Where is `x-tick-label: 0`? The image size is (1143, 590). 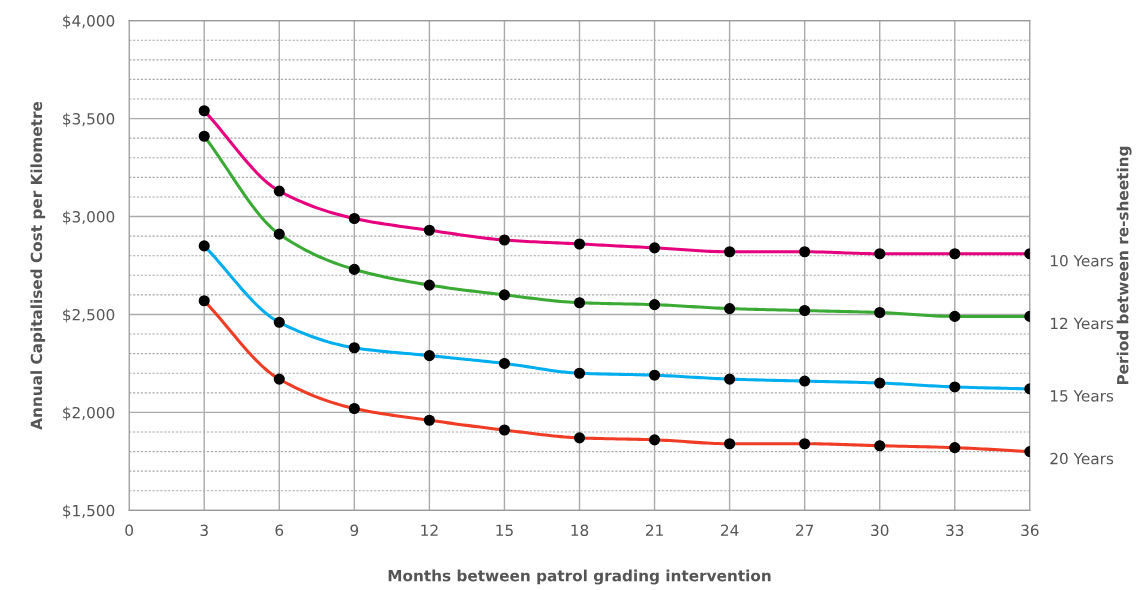 x-tick-label: 0 is located at coordinates (129, 530).